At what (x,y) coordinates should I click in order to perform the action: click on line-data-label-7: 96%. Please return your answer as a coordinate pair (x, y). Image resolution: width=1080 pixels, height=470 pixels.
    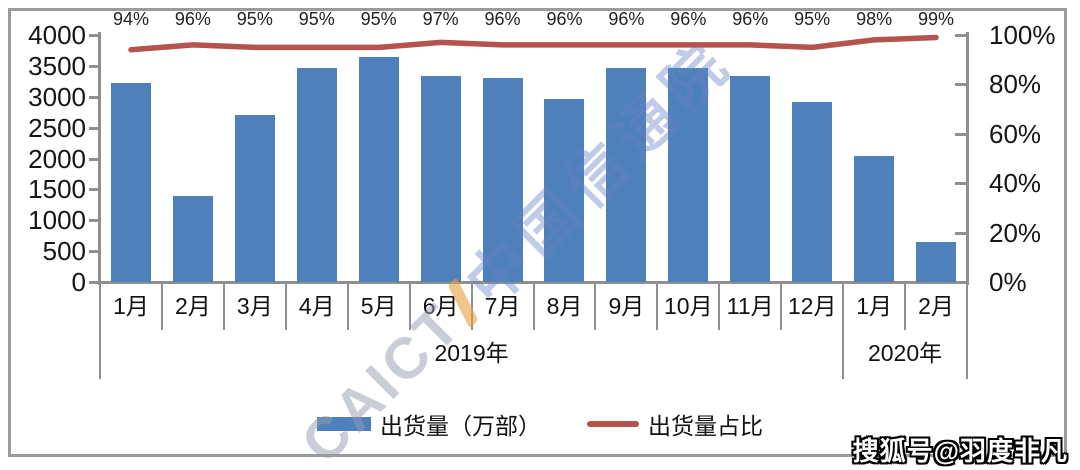
    Looking at the image, I should click on (564, 19).